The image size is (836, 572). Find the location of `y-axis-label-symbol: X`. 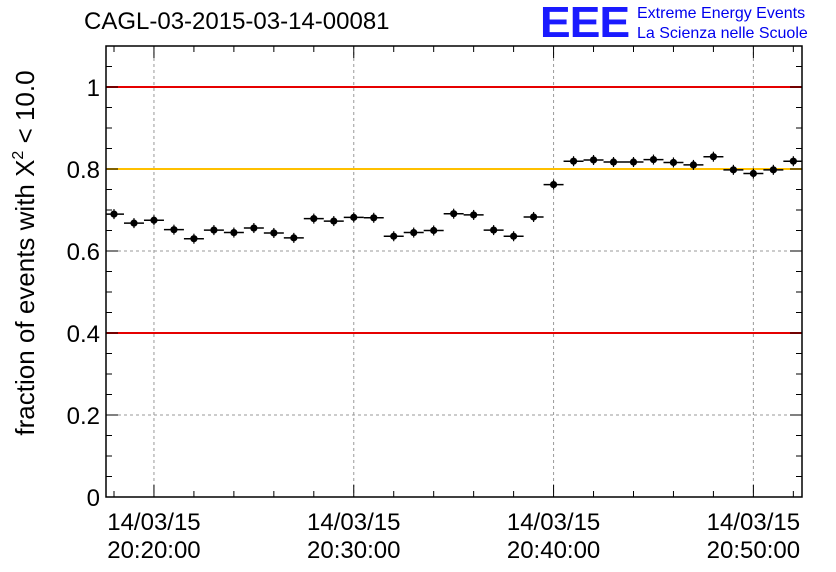

y-axis-label-symbol: X is located at coordinates (25, 168).